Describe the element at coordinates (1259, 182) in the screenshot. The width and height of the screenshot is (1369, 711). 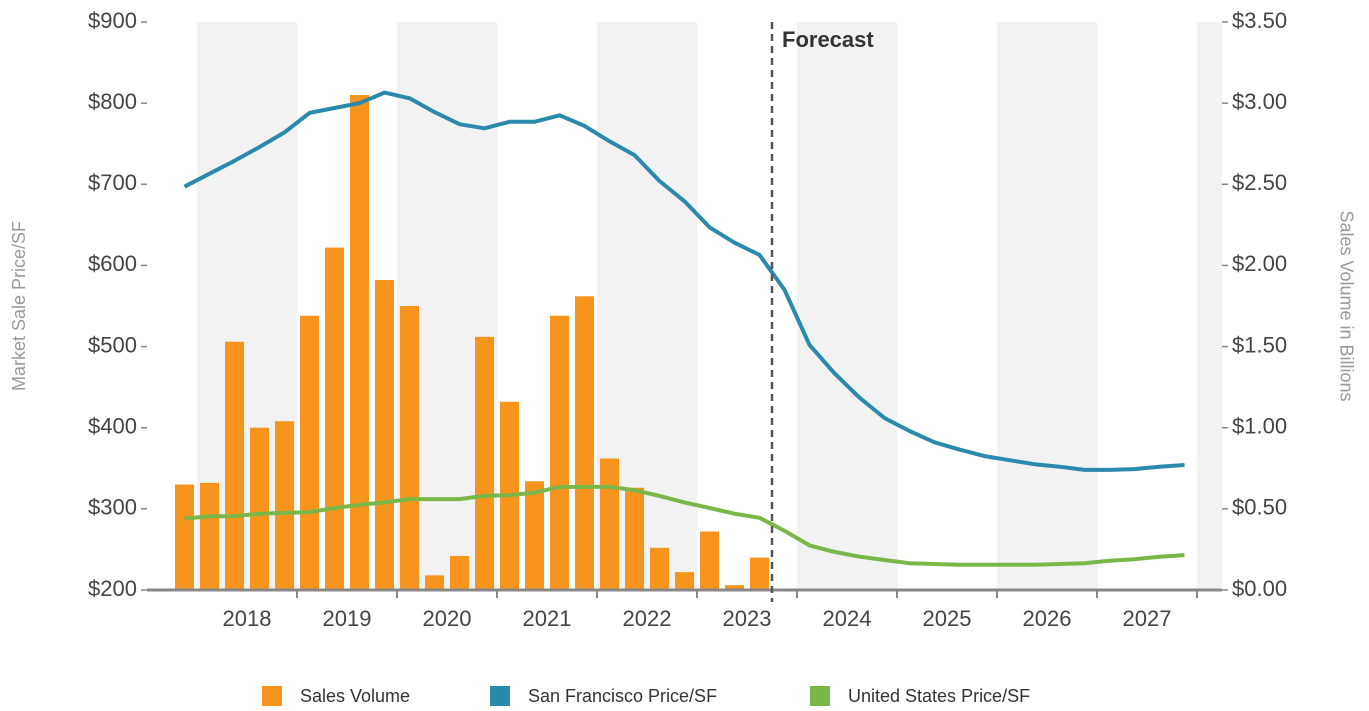
I see `y2-tick-label: $2.50` at that location.